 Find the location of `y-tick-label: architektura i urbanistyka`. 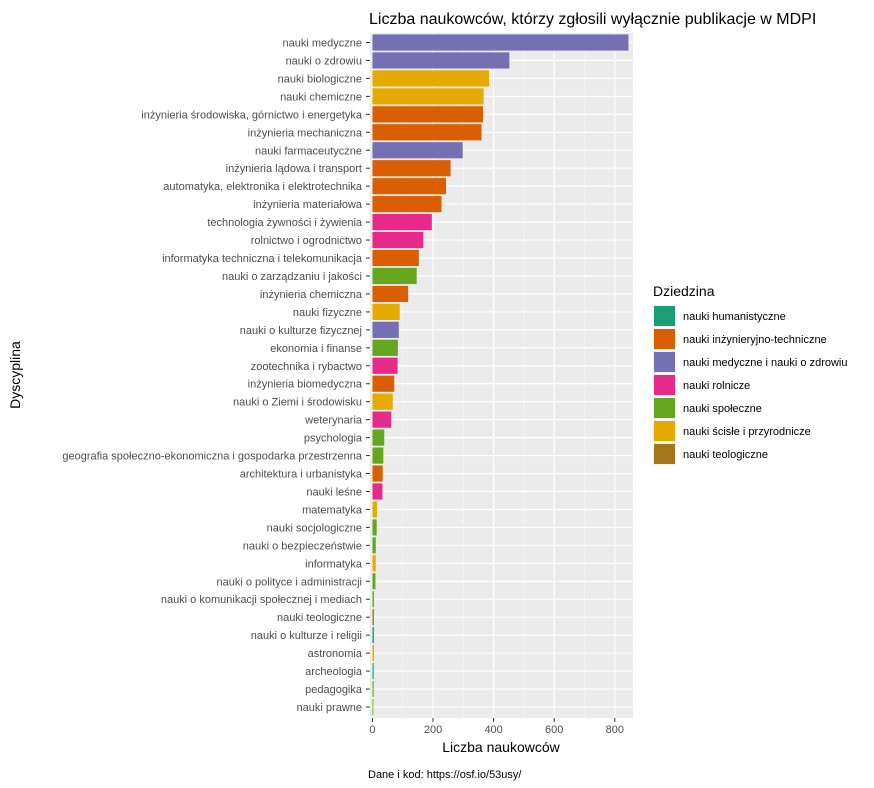

y-tick-label: architektura i urbanistyka is located at coordinates (301, 475).